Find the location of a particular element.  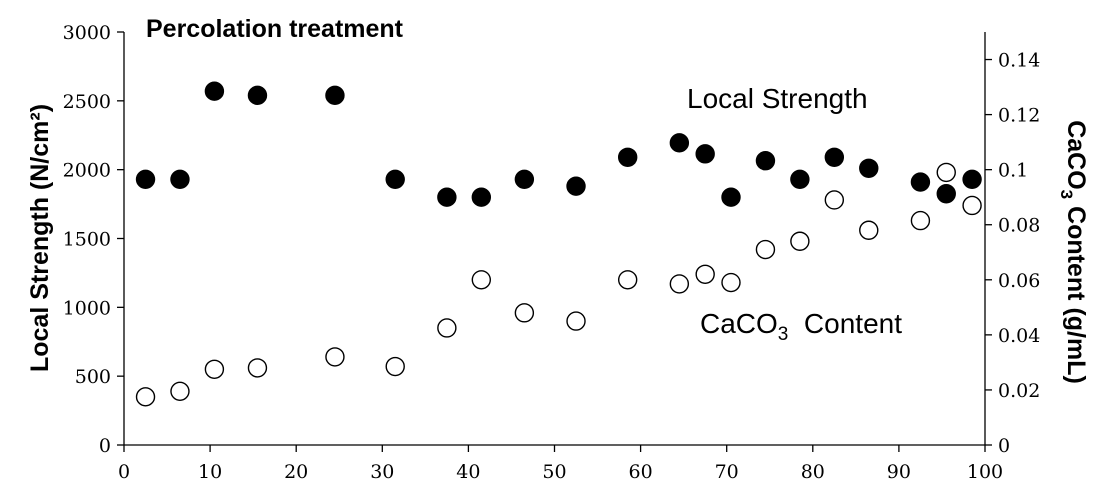

right-y-tick-label: 0.14 is located at coordinates (1019, 61).